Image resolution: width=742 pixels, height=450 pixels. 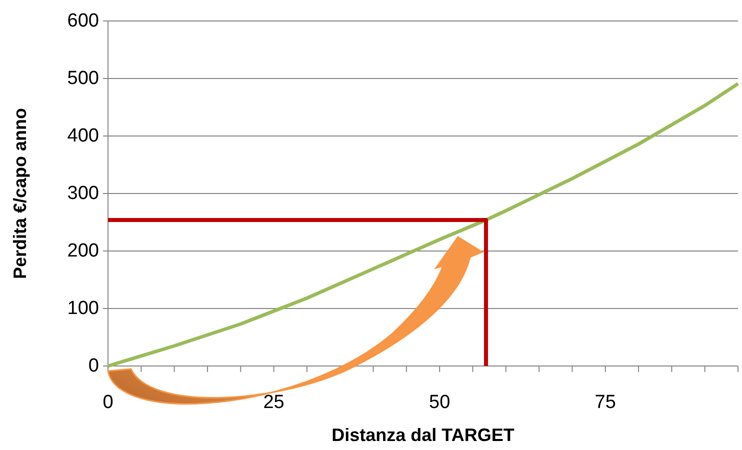 What do you see at coordinates (423, 435) in the screenshot?
I see `x-axis-title: Distanza dal TARGET` at bounding box center [423, 435].